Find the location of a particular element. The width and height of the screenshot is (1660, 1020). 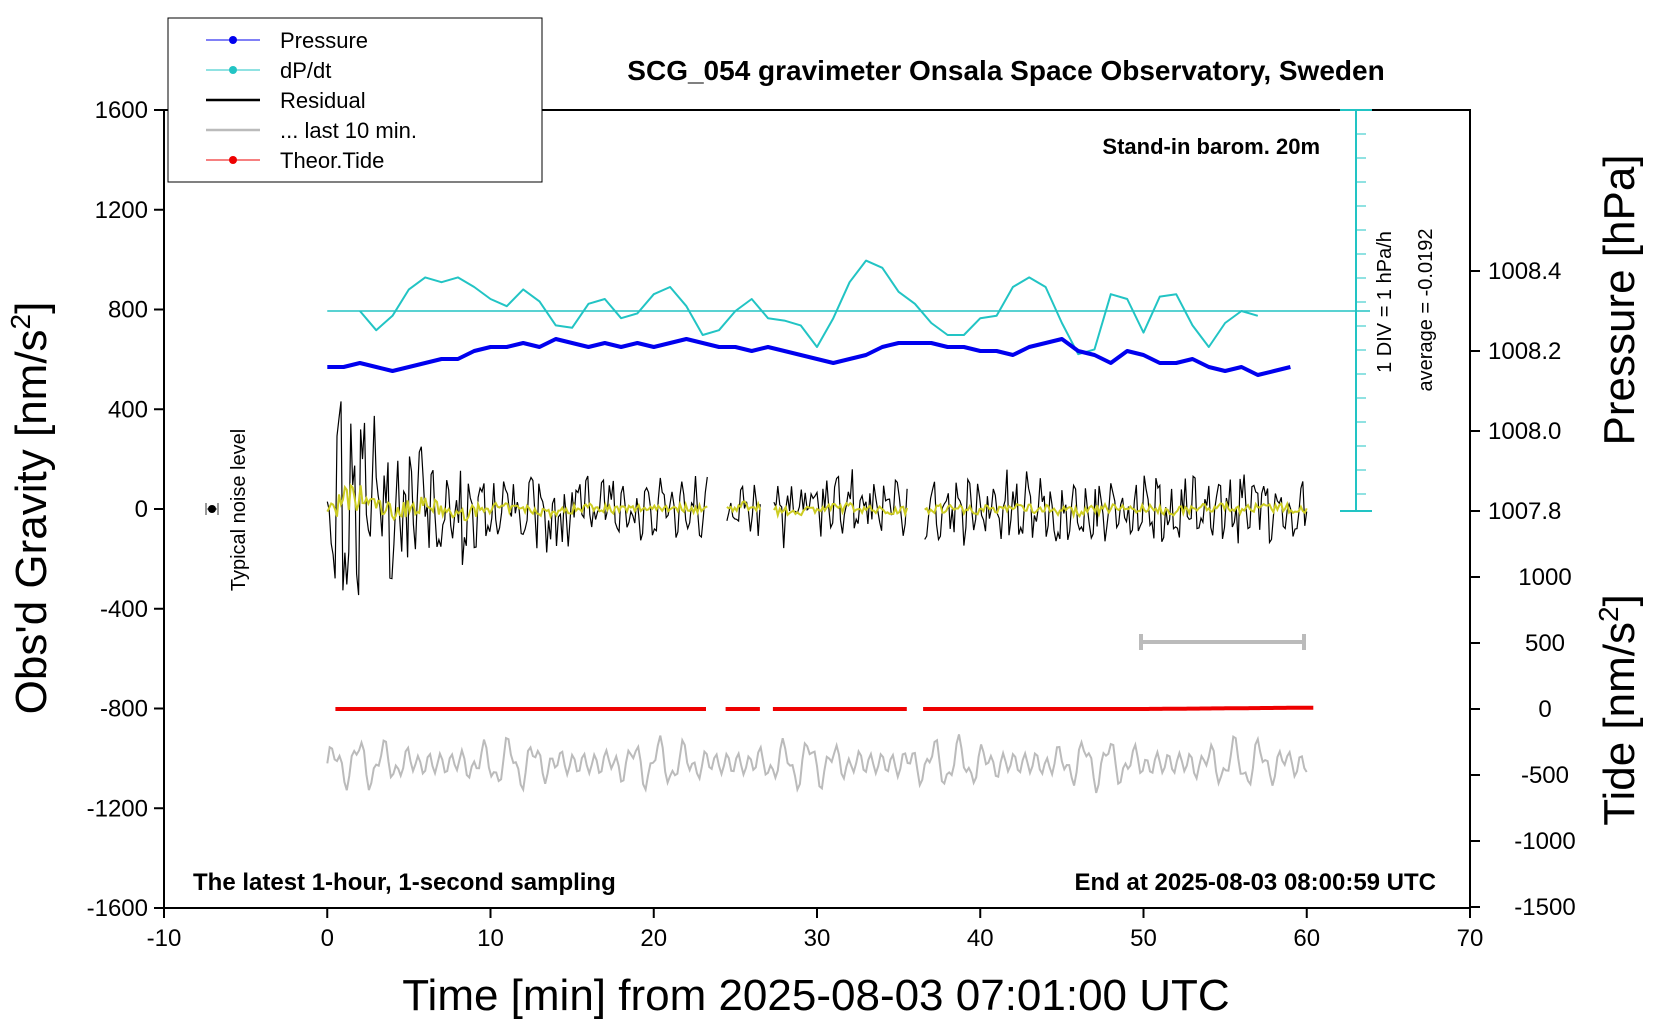

x-tick-label: 40 is located at coordinates (980, 938).